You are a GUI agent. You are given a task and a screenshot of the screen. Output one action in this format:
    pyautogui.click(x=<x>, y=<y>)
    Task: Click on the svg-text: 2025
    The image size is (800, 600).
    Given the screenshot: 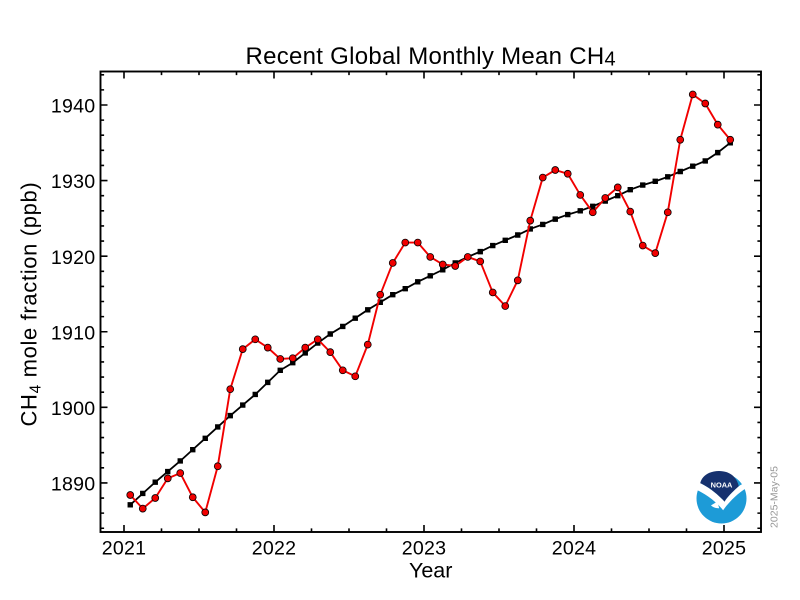 What is the action you would take?
    pyautogui.click(x=724, y=549)
    